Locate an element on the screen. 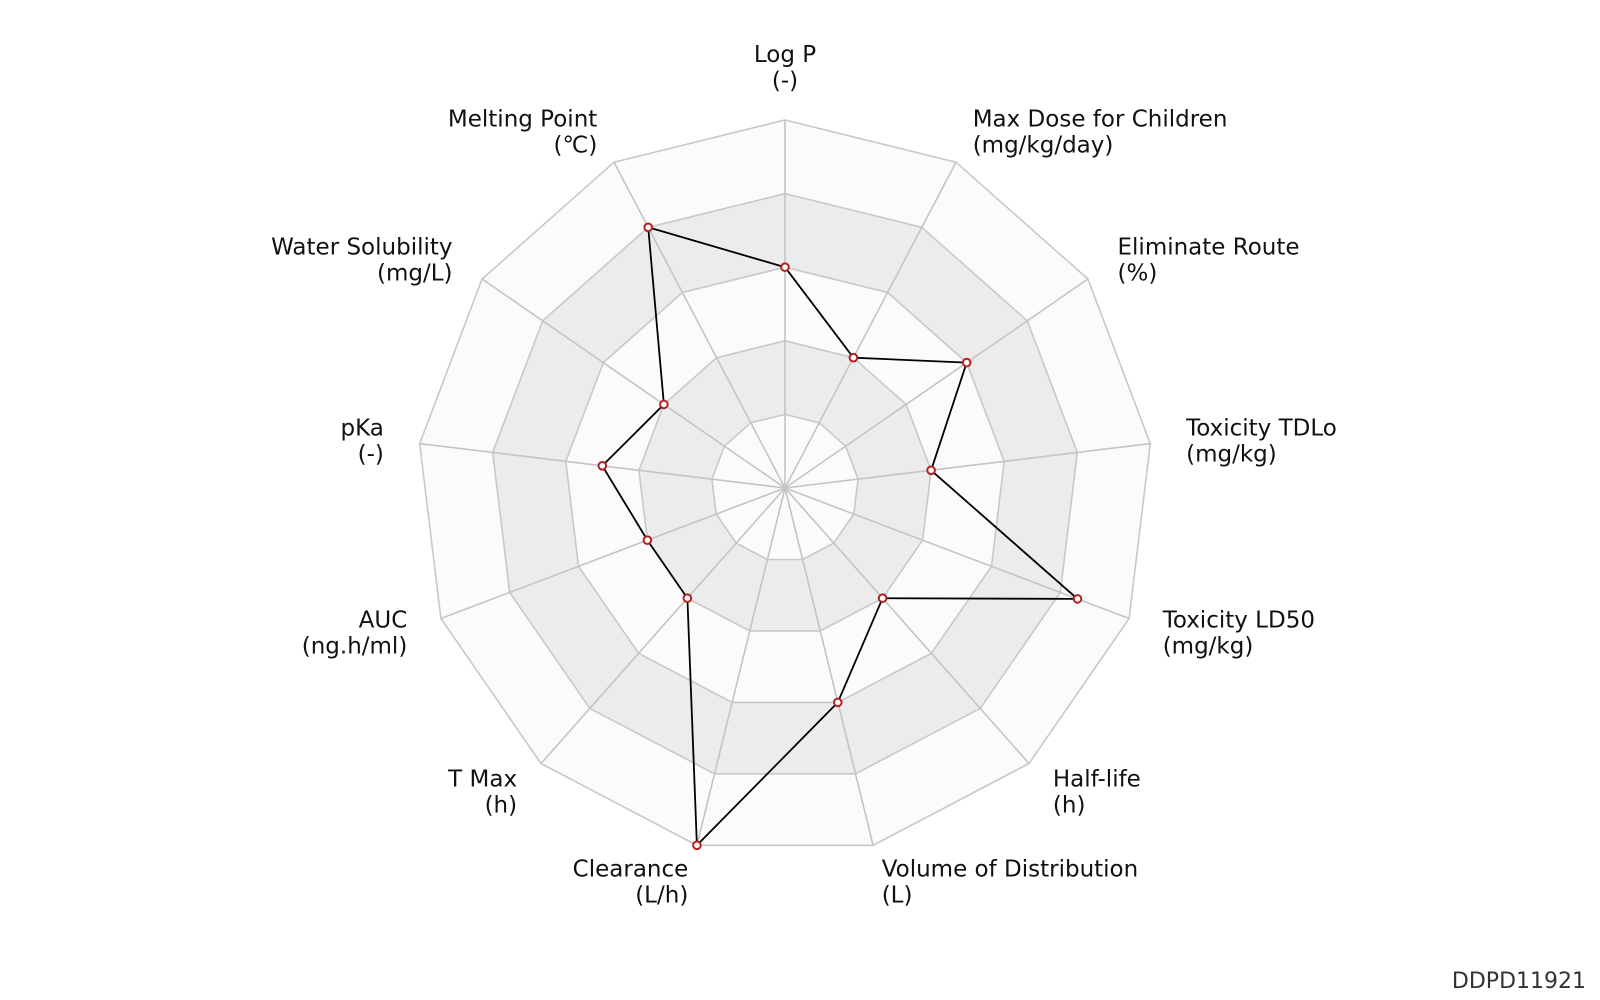 This screenshot has height=1000, width=1600. axis-label-unit: (ng.h/ml) is located at coordinates (355, 646).